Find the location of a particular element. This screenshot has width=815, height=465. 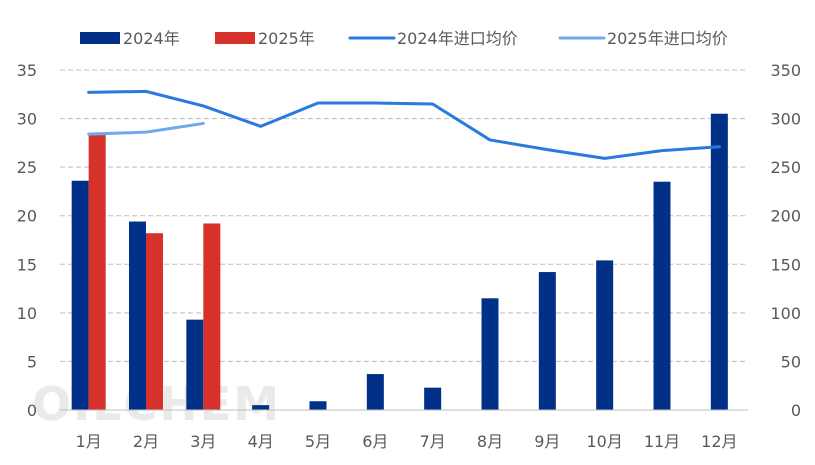

right-tick-label: 50 is located at coordinates (791, 361).